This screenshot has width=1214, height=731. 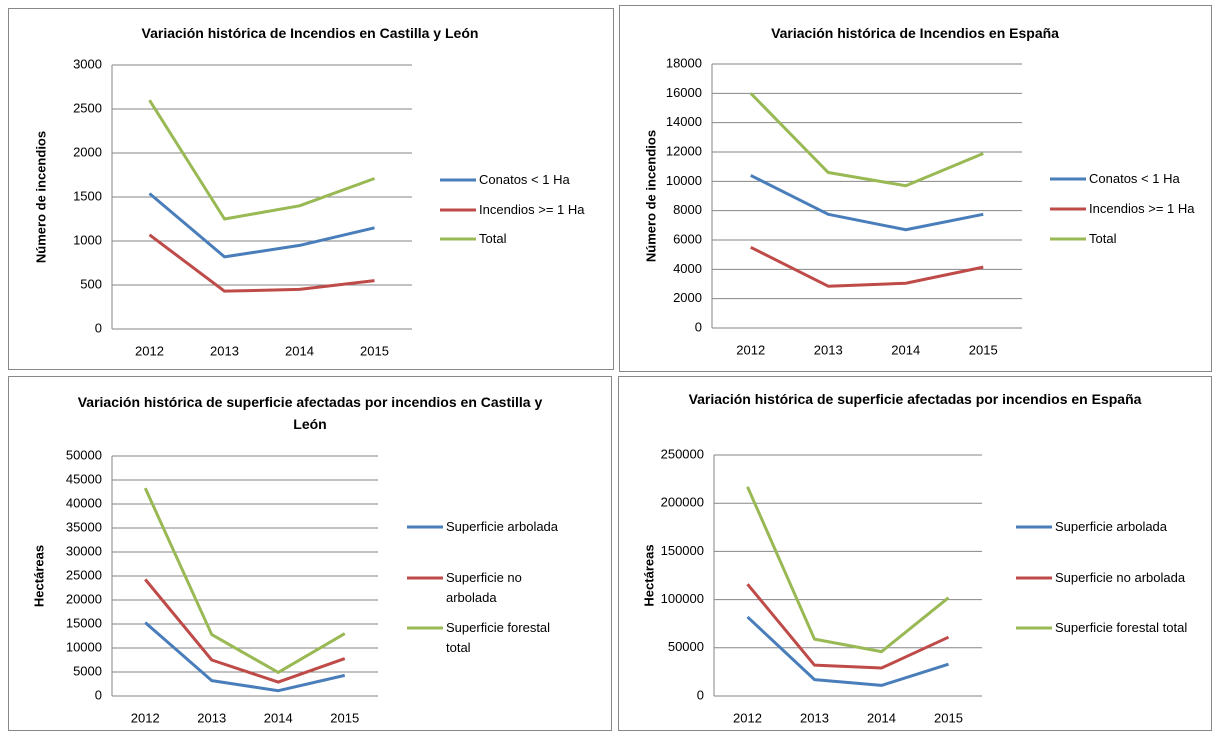 I want to click on y-tick-label: 150000, so click(x=682, y=550).